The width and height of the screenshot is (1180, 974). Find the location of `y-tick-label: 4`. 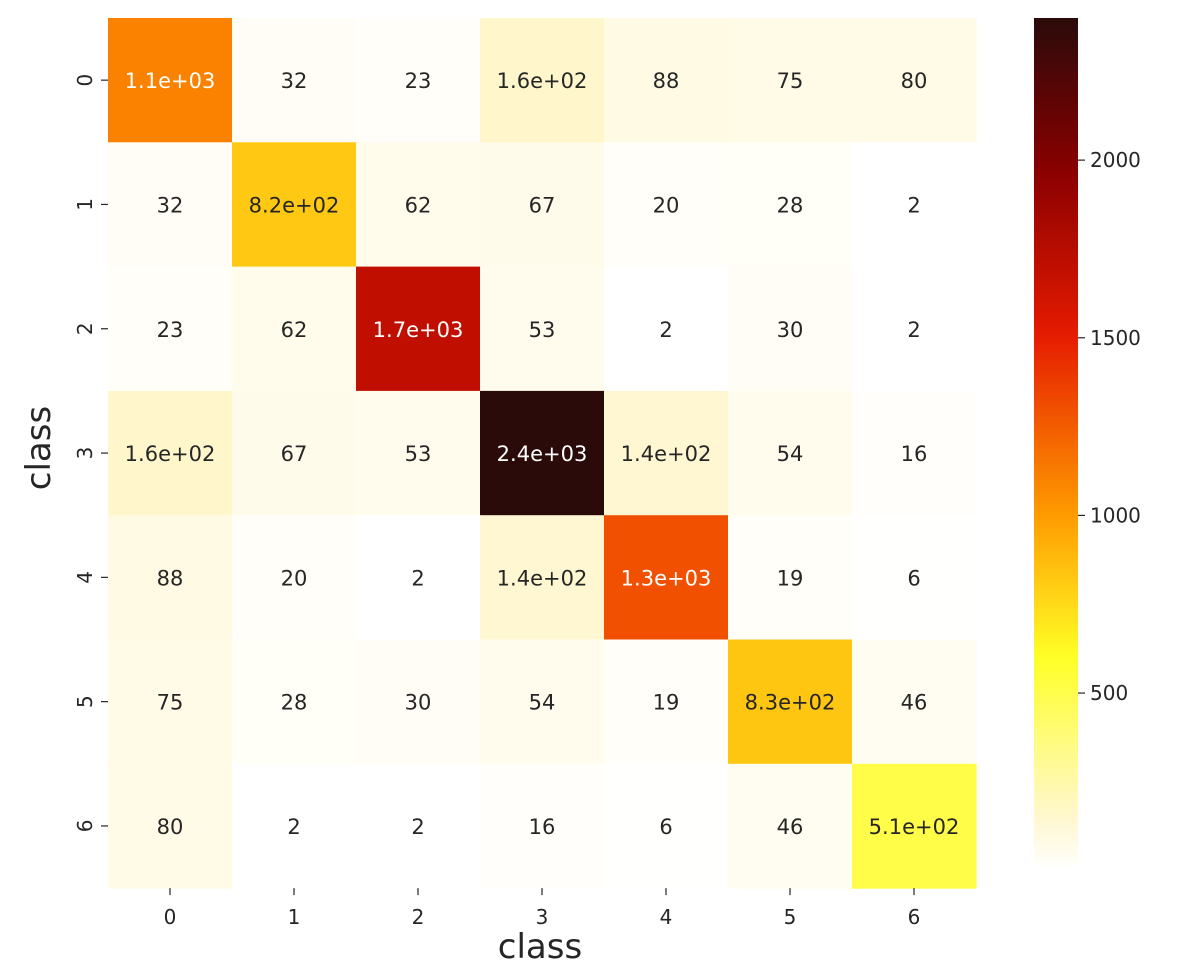

y-tick-label: 4 is located at coordinates (85, 577).